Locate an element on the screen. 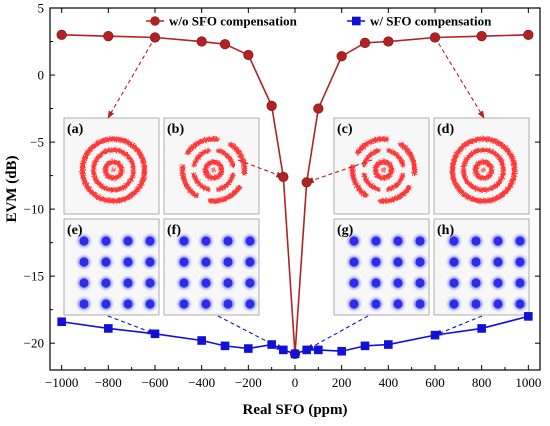 Image resolution: width=550 pixels, height=426 pixels. legend-marker-blue is located at coordinates (356, 21).